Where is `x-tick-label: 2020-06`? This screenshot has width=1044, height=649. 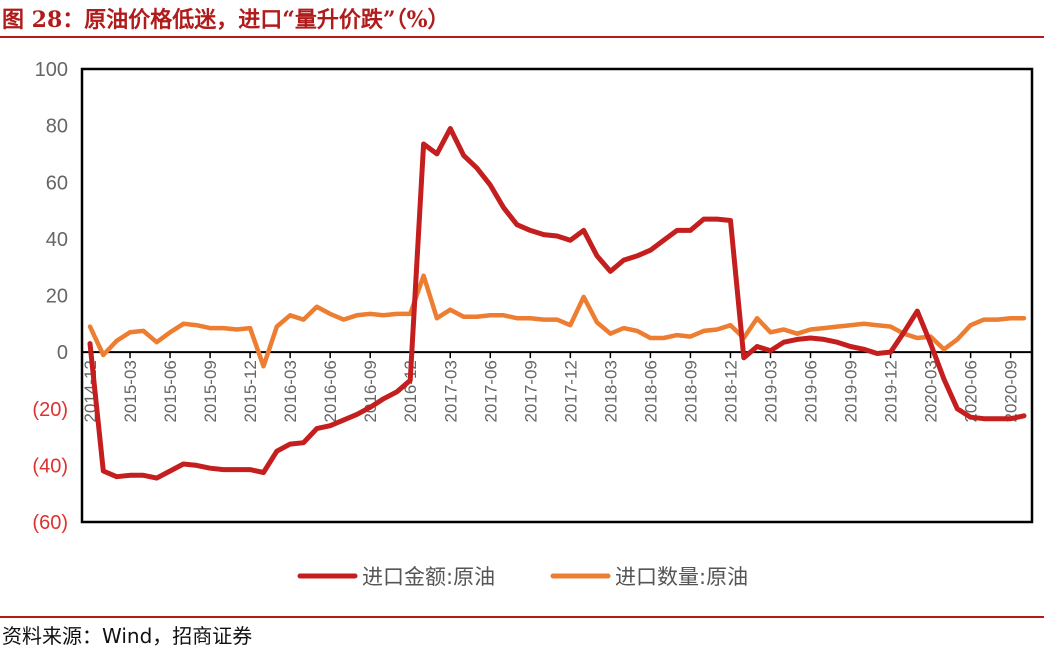 x-tick-label: 2020-06 is located at coordinates (971, 391).